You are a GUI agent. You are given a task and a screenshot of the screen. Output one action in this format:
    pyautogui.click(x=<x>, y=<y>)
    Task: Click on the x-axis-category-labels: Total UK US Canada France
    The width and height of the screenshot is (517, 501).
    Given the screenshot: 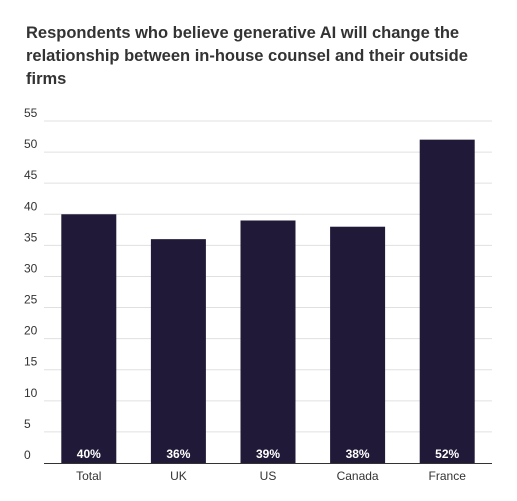 What is the action you would take?
    pyautogui.click(x=271, y=476)
    